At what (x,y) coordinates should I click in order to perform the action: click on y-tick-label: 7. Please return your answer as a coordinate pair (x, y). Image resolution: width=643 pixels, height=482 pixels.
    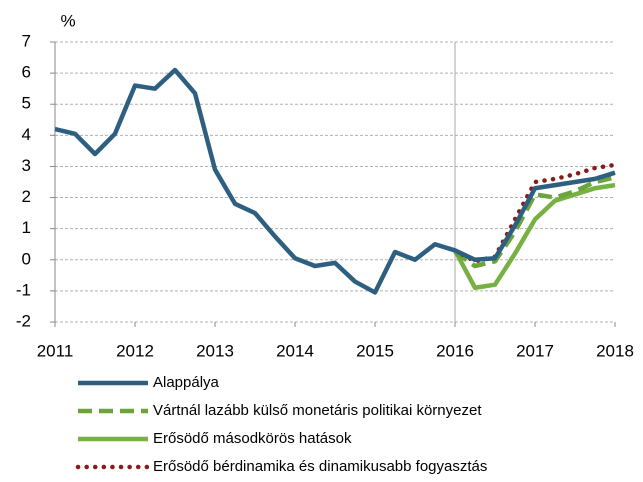
    Looking at the image, I should click on (26, 40).